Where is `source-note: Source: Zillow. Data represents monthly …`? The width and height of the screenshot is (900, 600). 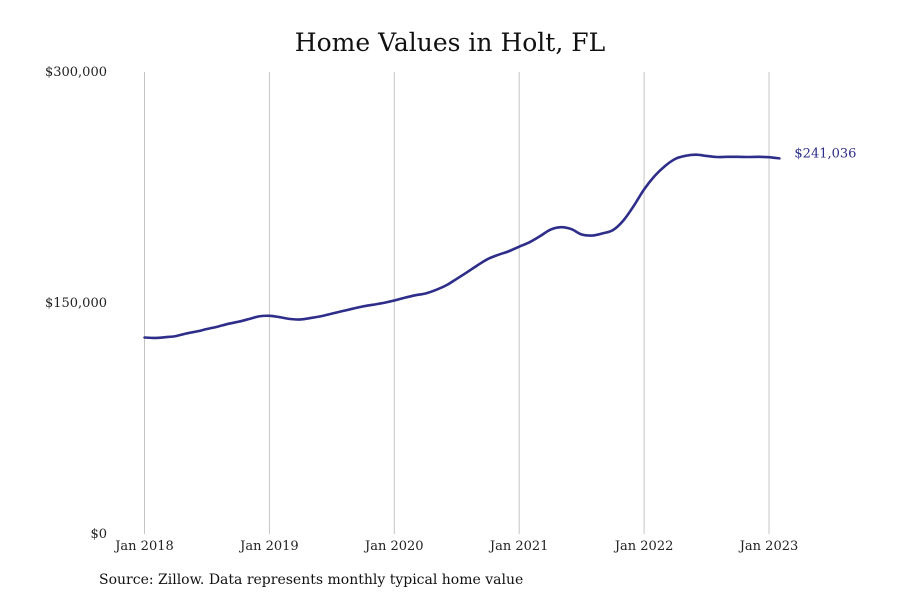 source-note: Source: Zillow. Data represents monthly … is located at coordinates (311, 580).